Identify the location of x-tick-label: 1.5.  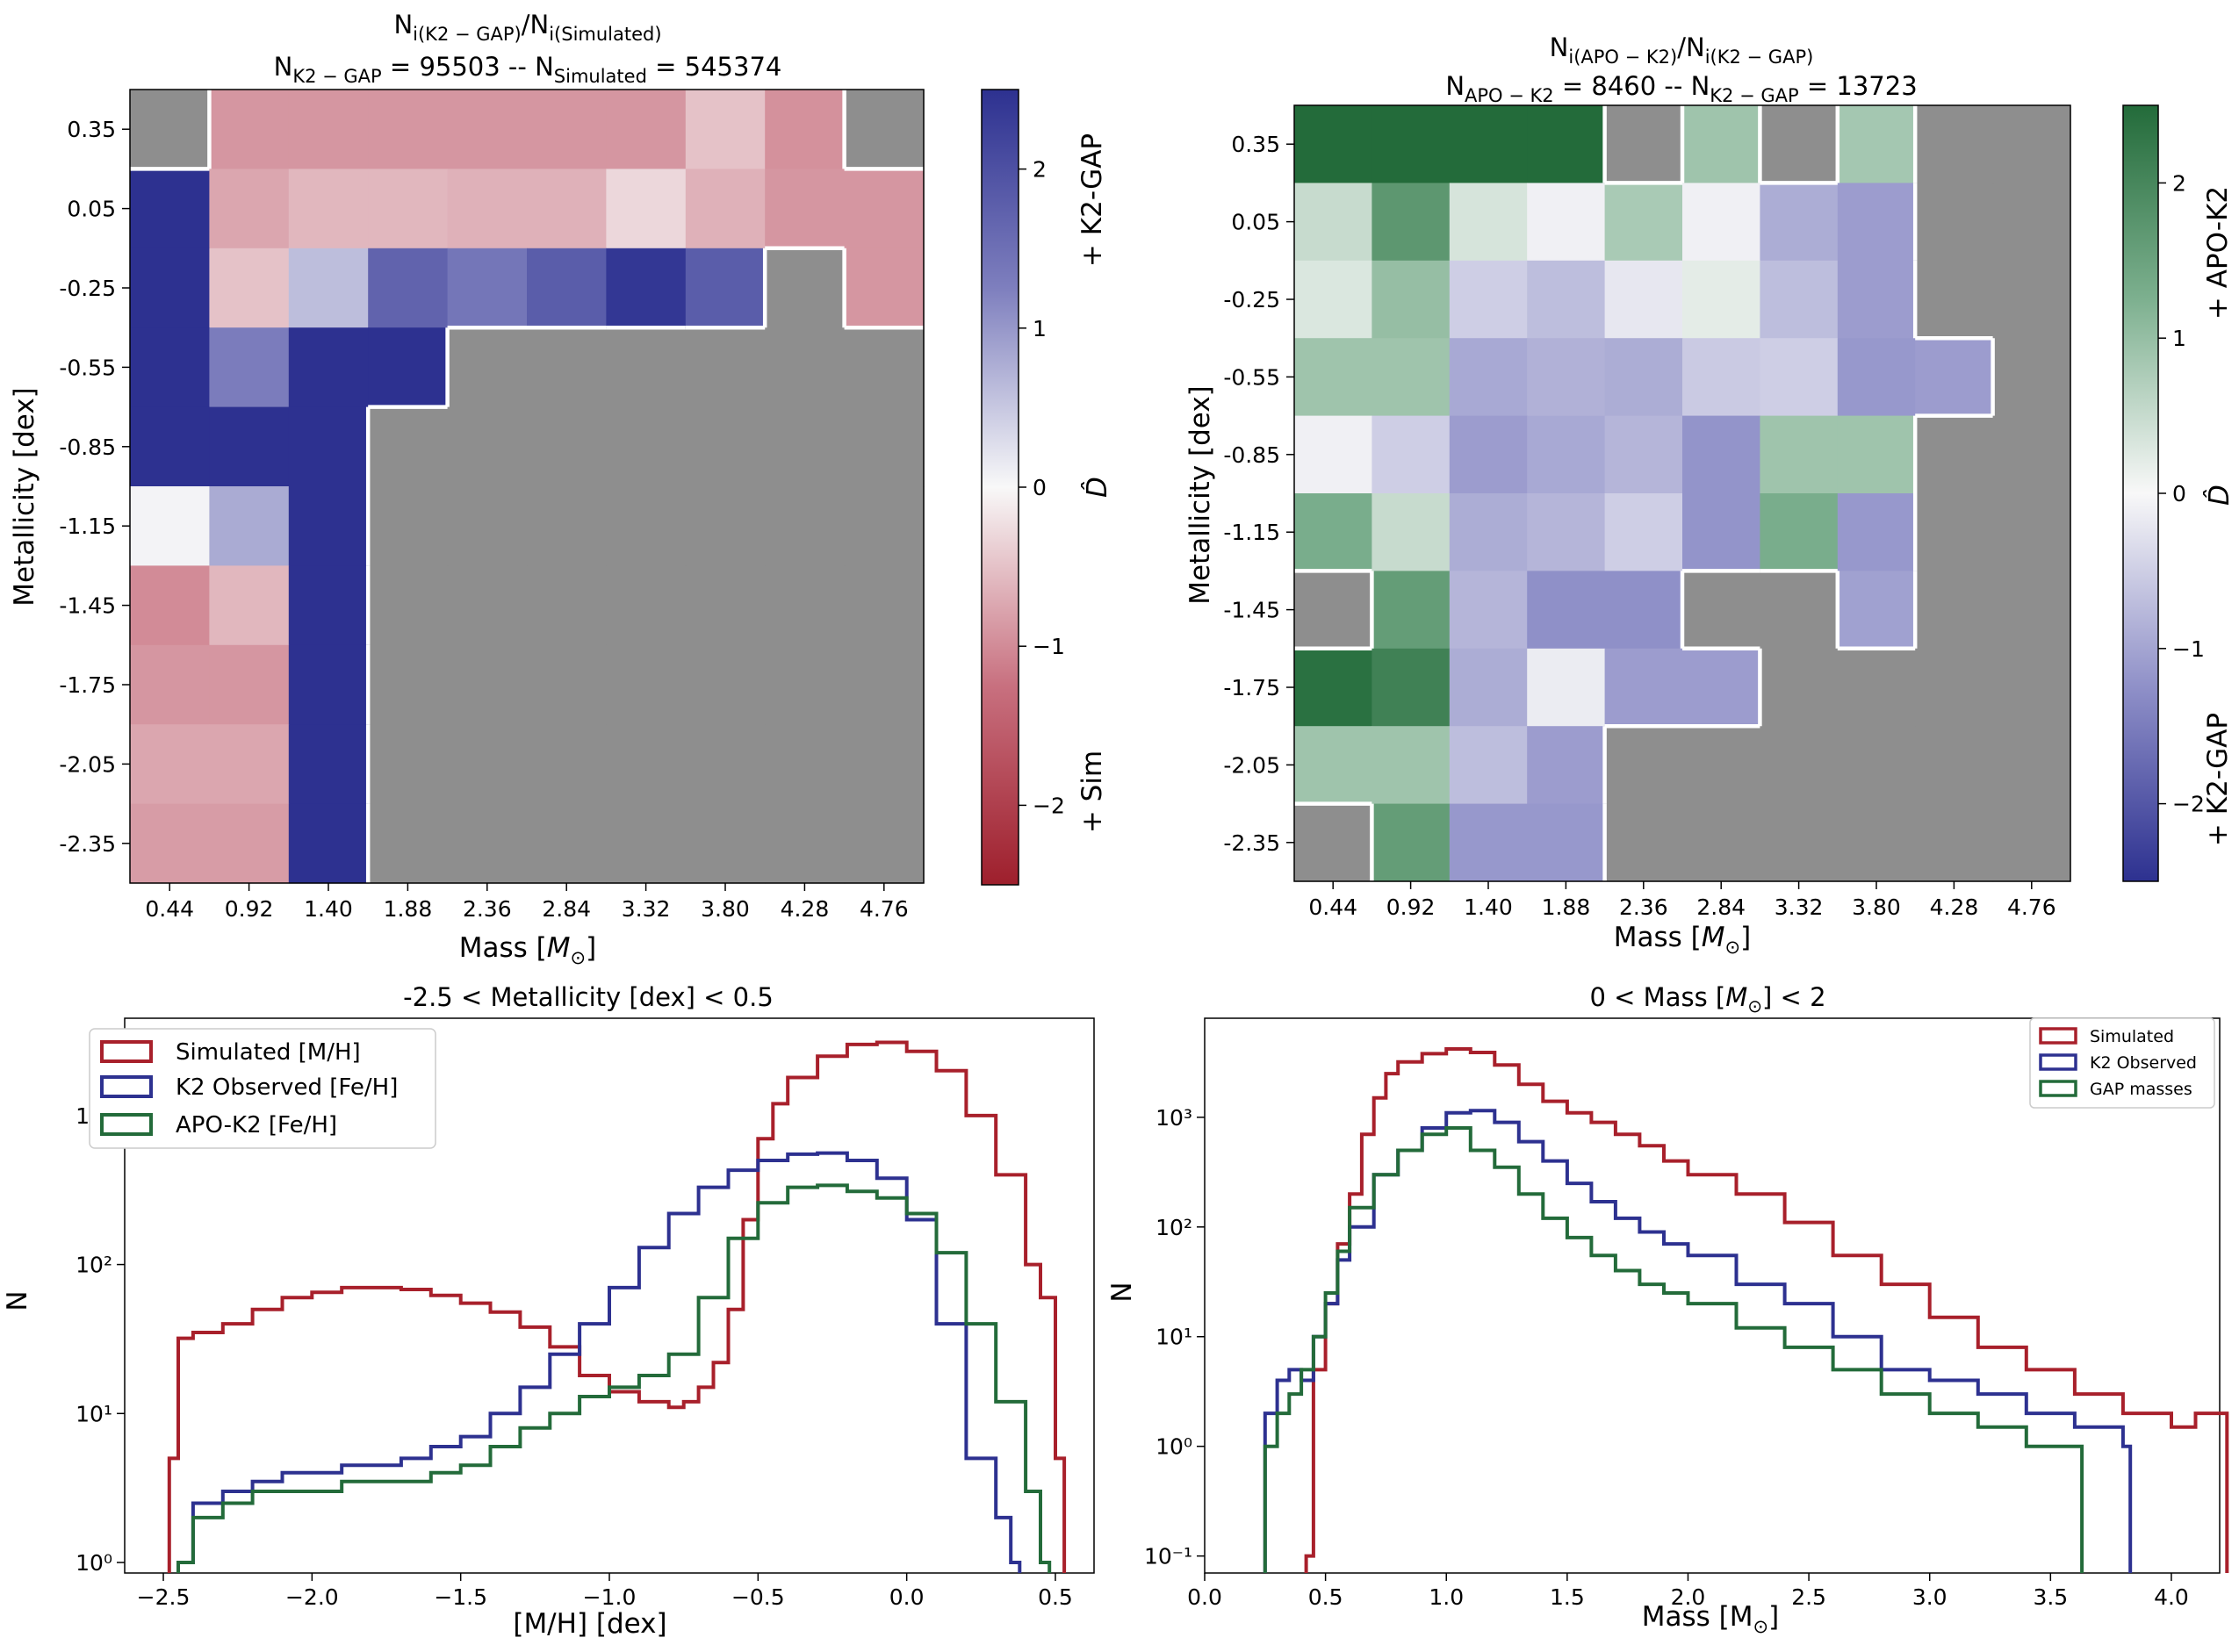
(1567, 1597).